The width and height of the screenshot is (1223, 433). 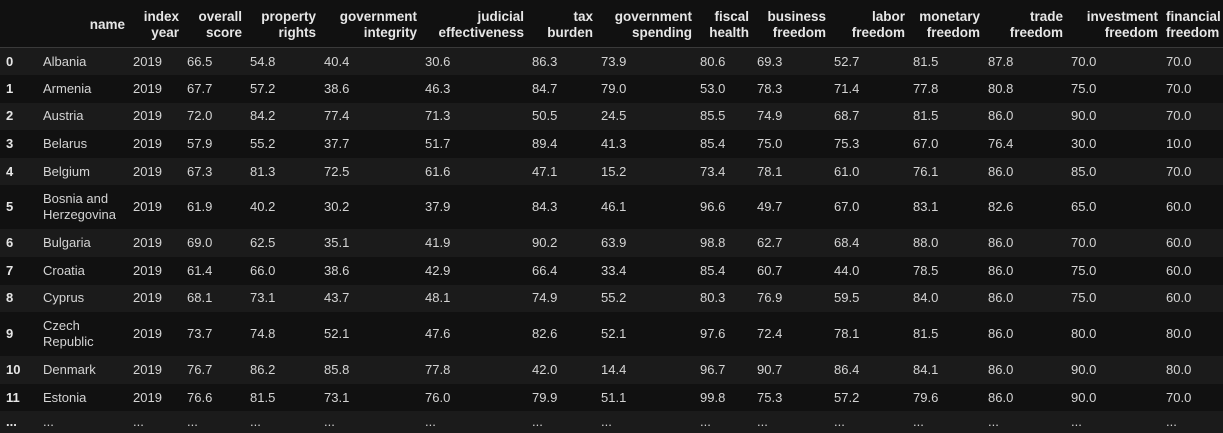 What do you see at coordinates (646, 207) in the screenshot?
I see `cell-government_spending: 46.1` at bounding box center [646, 207].